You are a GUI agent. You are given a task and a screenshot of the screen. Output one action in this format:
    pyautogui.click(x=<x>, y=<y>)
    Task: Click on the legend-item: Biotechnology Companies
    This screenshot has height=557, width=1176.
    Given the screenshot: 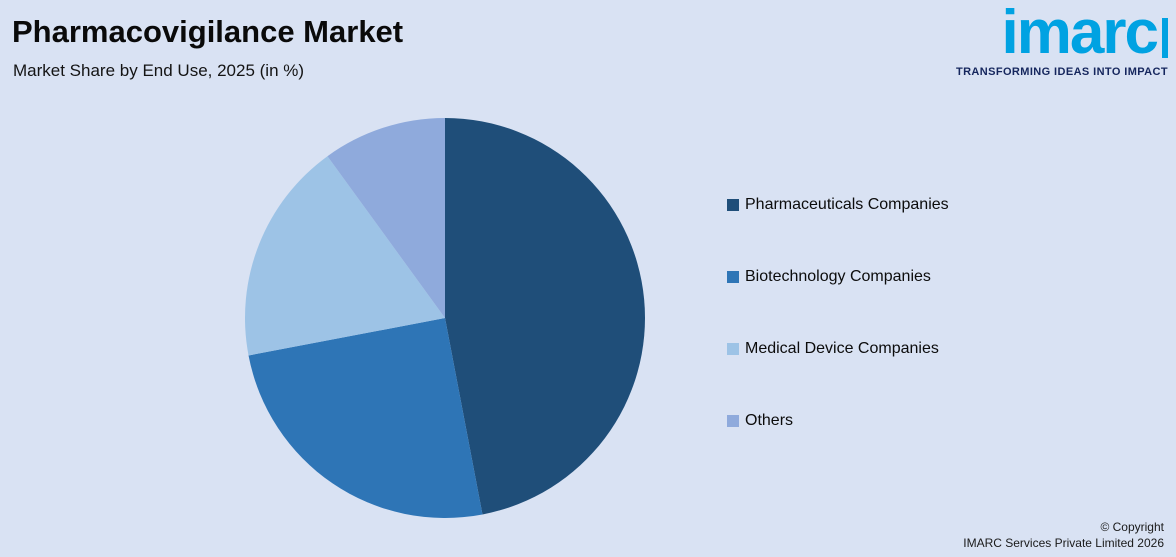 What is the action you would take?
    pyautogui.click(x=838, y=277)
    